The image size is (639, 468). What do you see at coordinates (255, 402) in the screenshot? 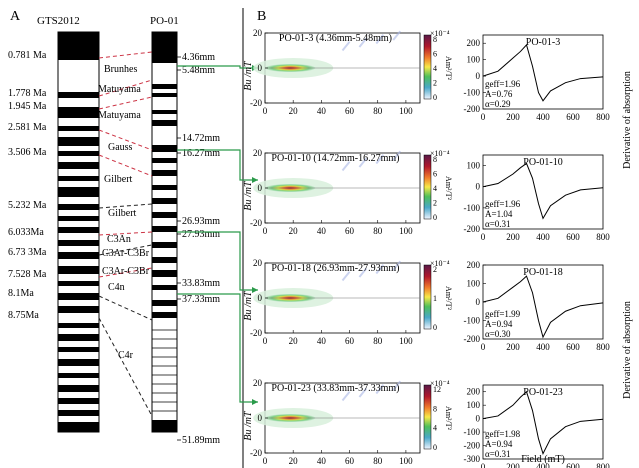
I see `arrowhead` at bounding box center [255, 402].